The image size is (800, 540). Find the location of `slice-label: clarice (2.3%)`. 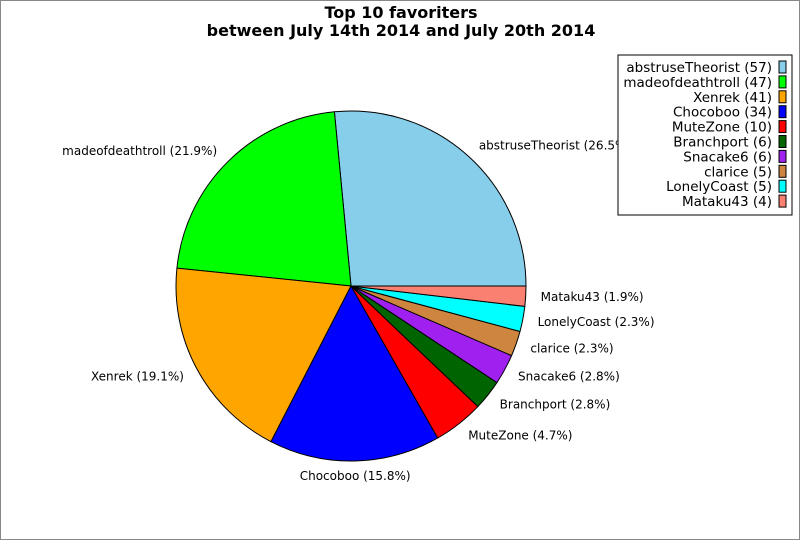

slice-label: clarice (2.3%) is located at coordinates (571, 349).